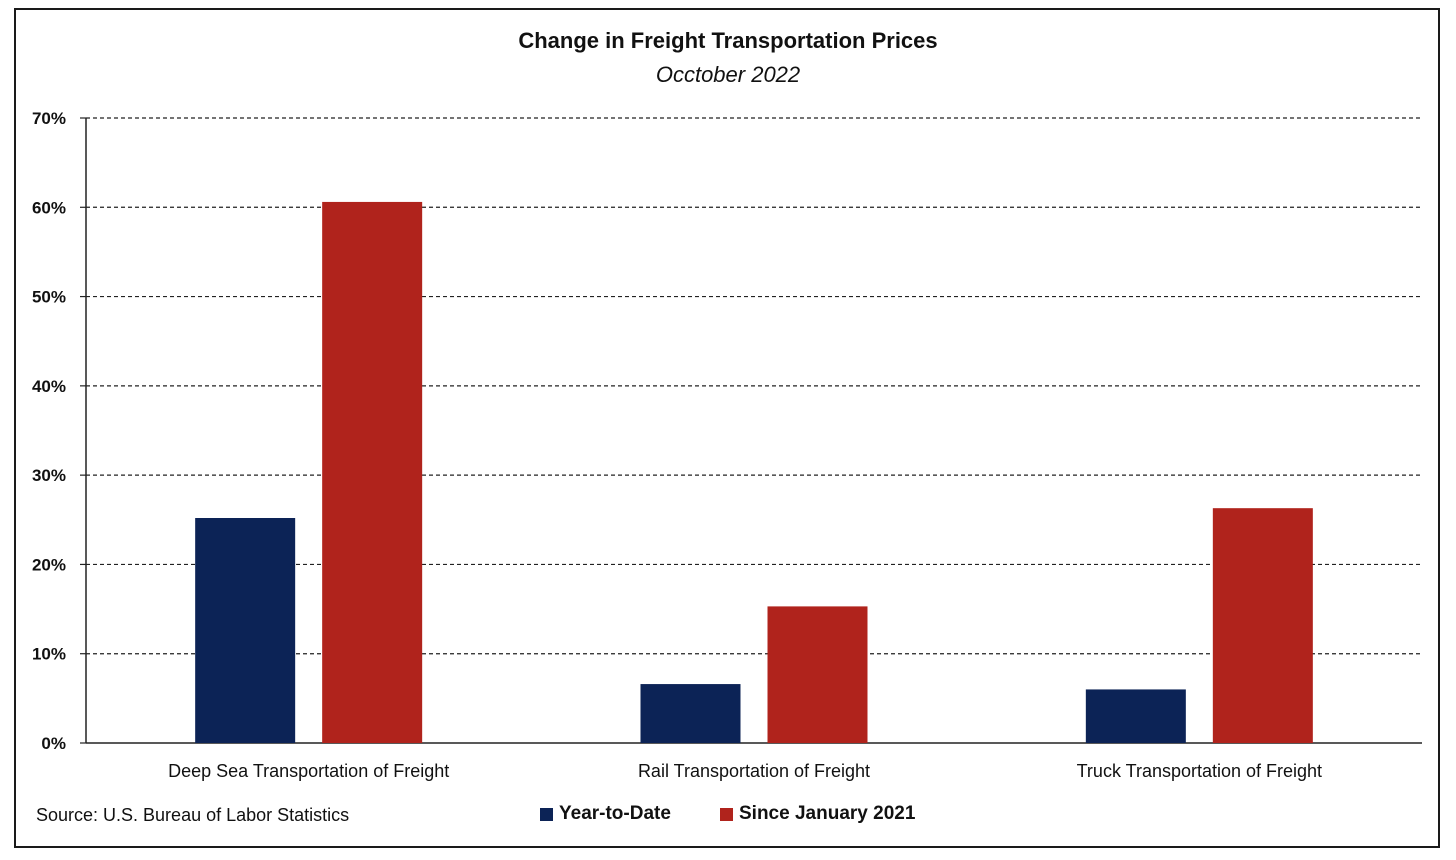 The width and height of the screenshot is (1456, 860). I want to click on source-note: Source: U.S. Bureau of Labor Statistics, so click(193, 815).